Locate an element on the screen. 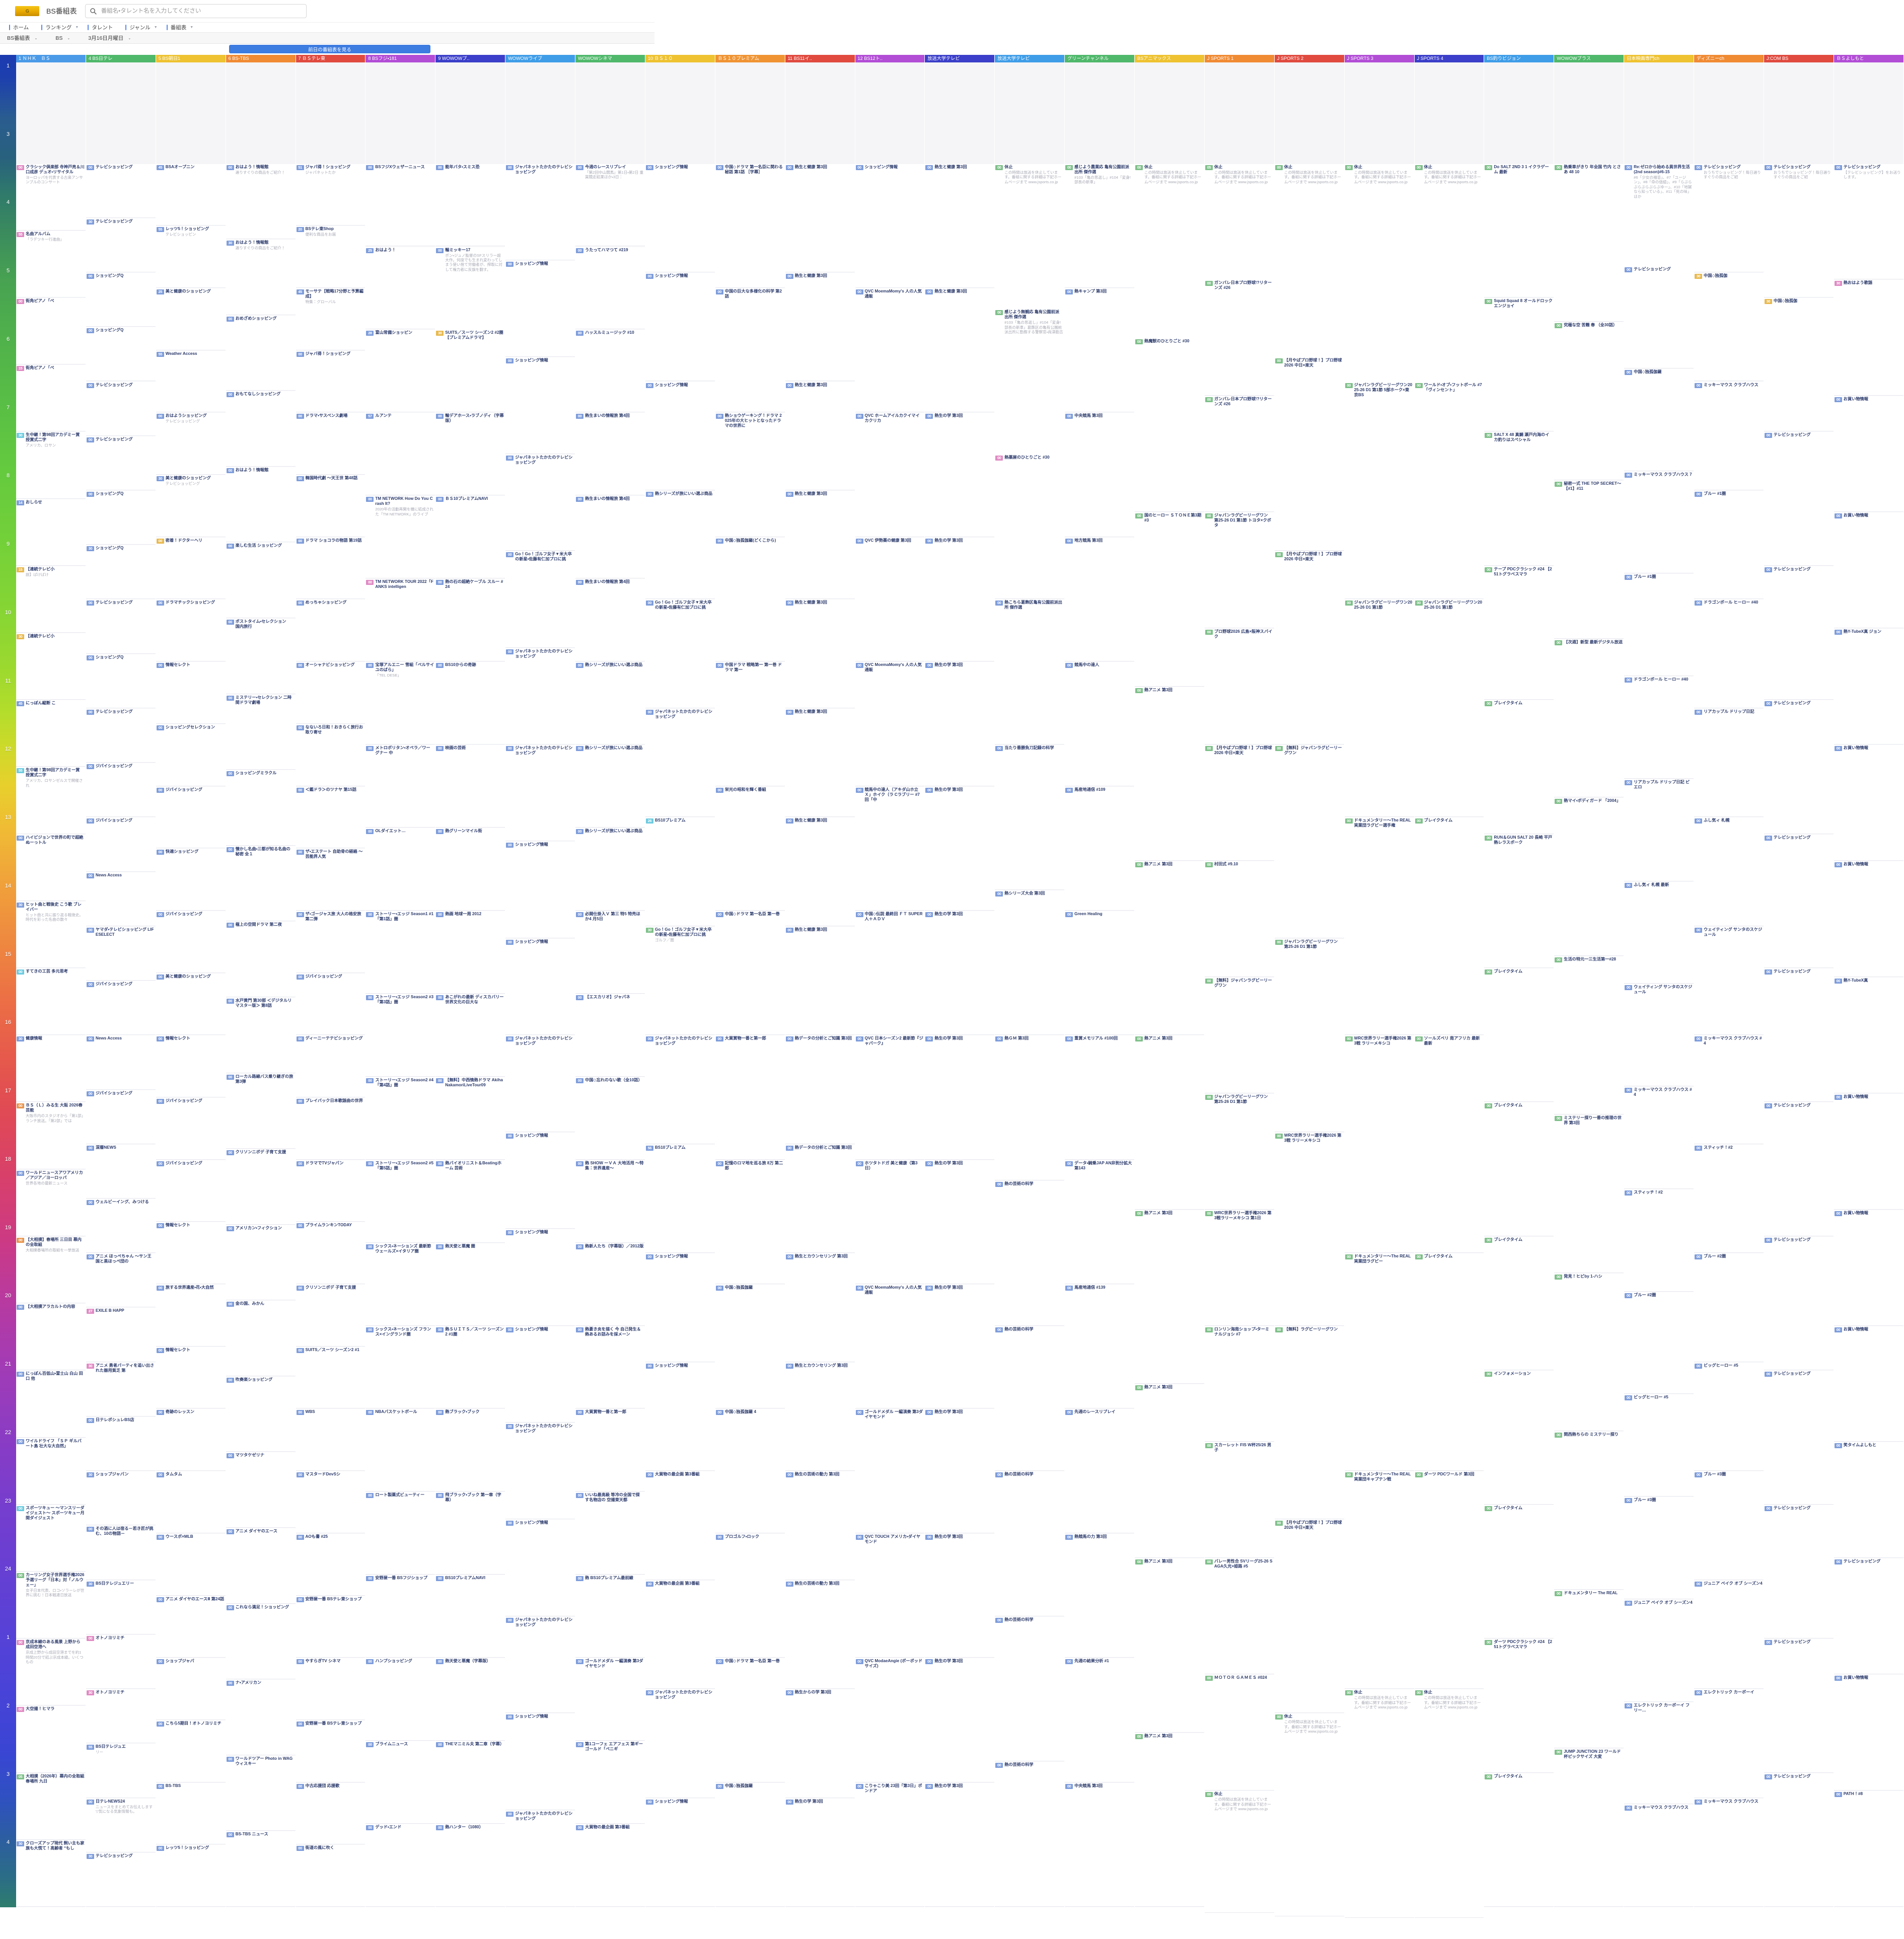 The height and width of the screenshot is (1939, 1904). program-cell: 00 ザ・ゴージャス旅 大人の格安旅 第二弾 is located at coordinates (330, 942).